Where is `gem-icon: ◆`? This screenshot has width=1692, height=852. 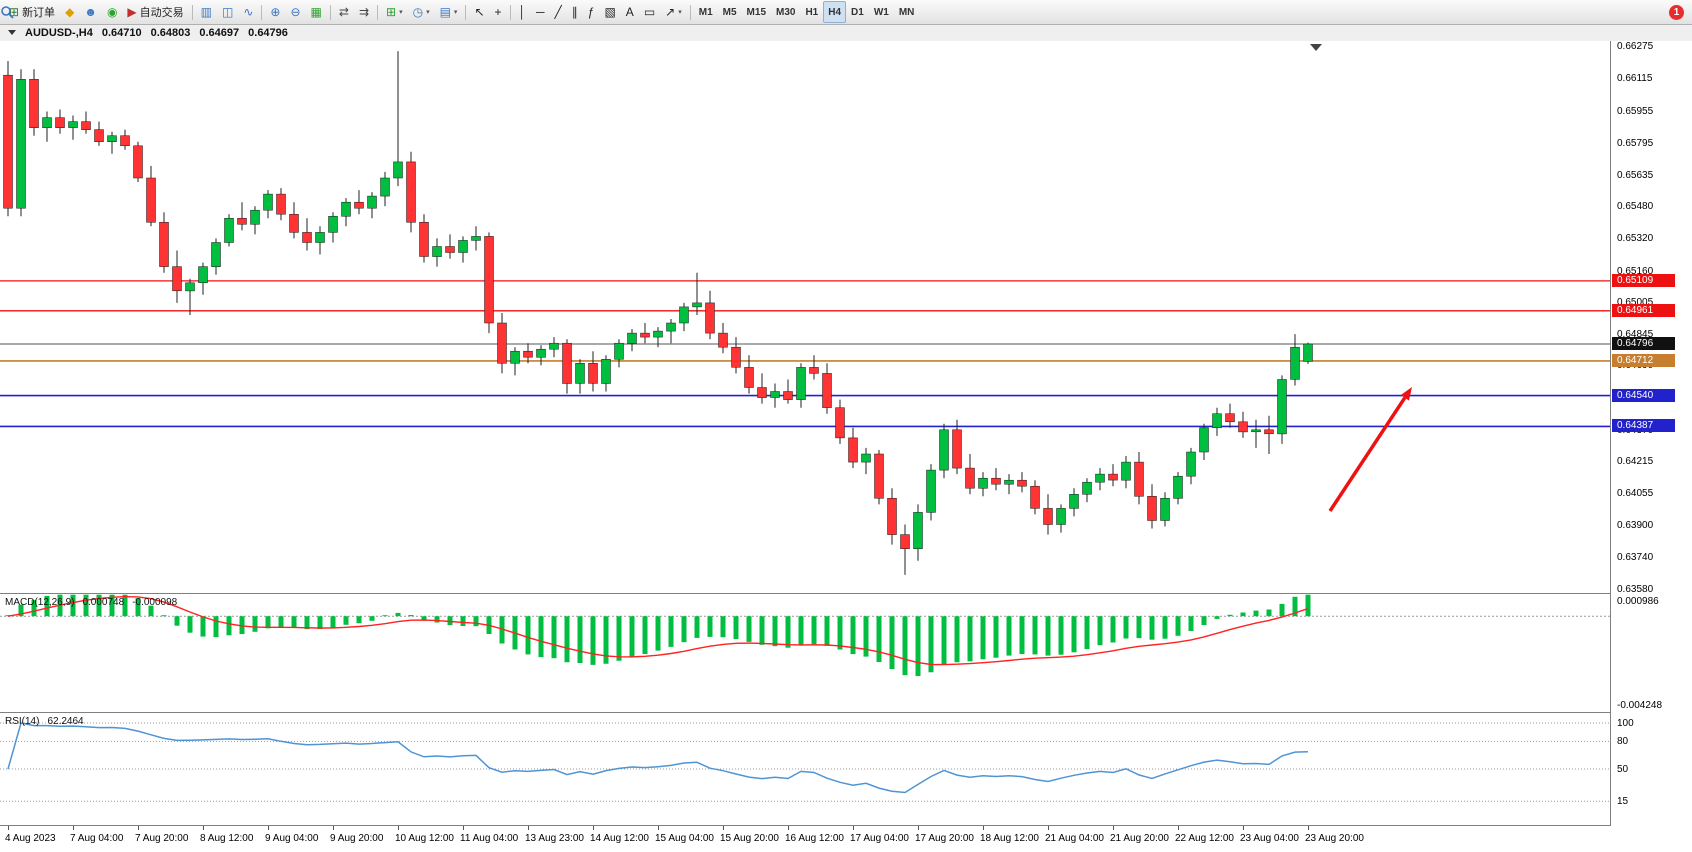
gem-icon: ◆ is located at coordinates (70, 12).